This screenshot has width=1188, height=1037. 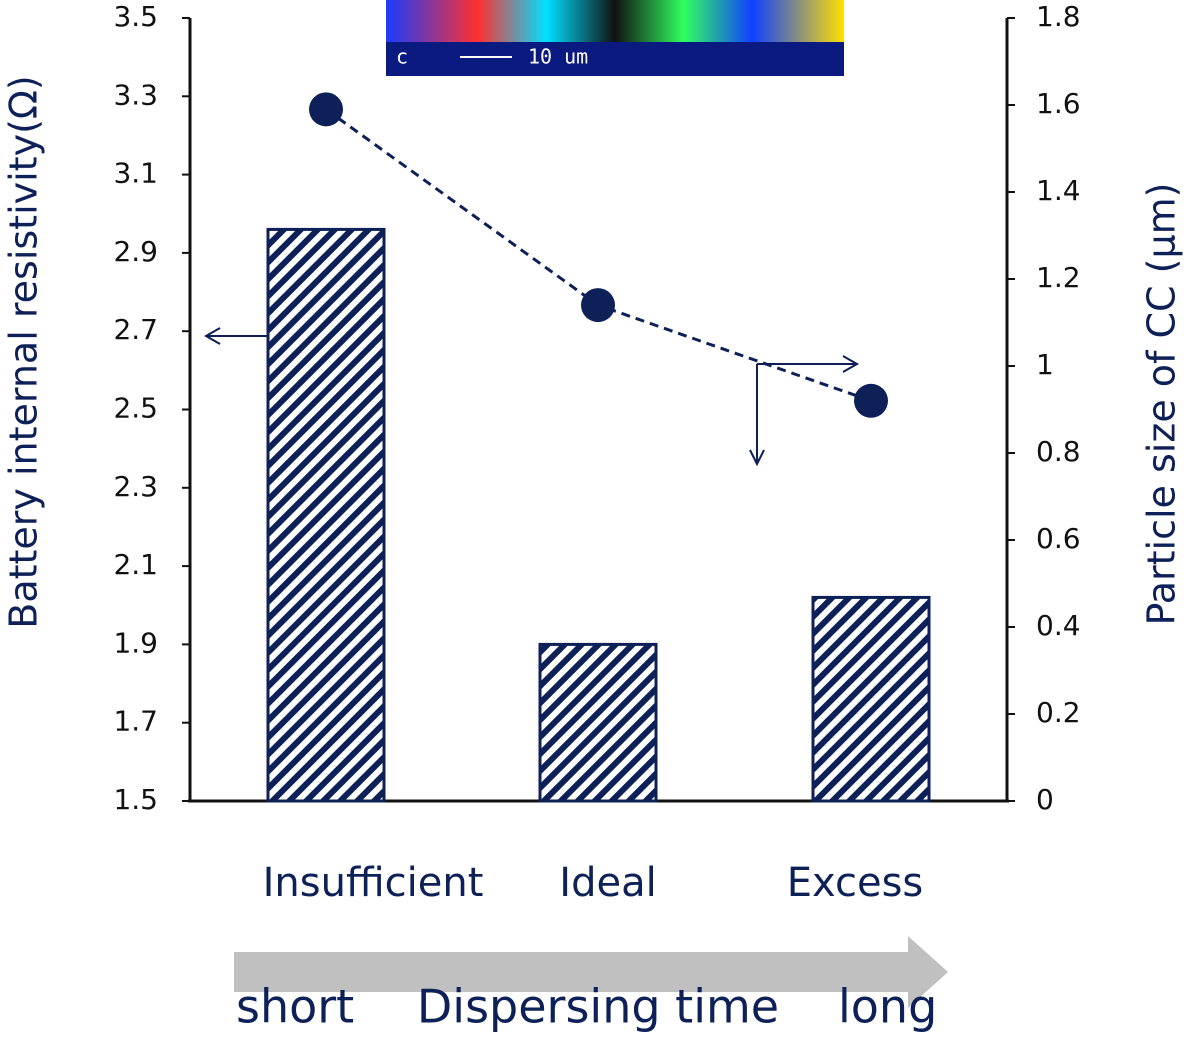 What do you see at coordinates (402, 57) in the screenshot?
I see `inset-label: c` at bounding box center [402, 57].